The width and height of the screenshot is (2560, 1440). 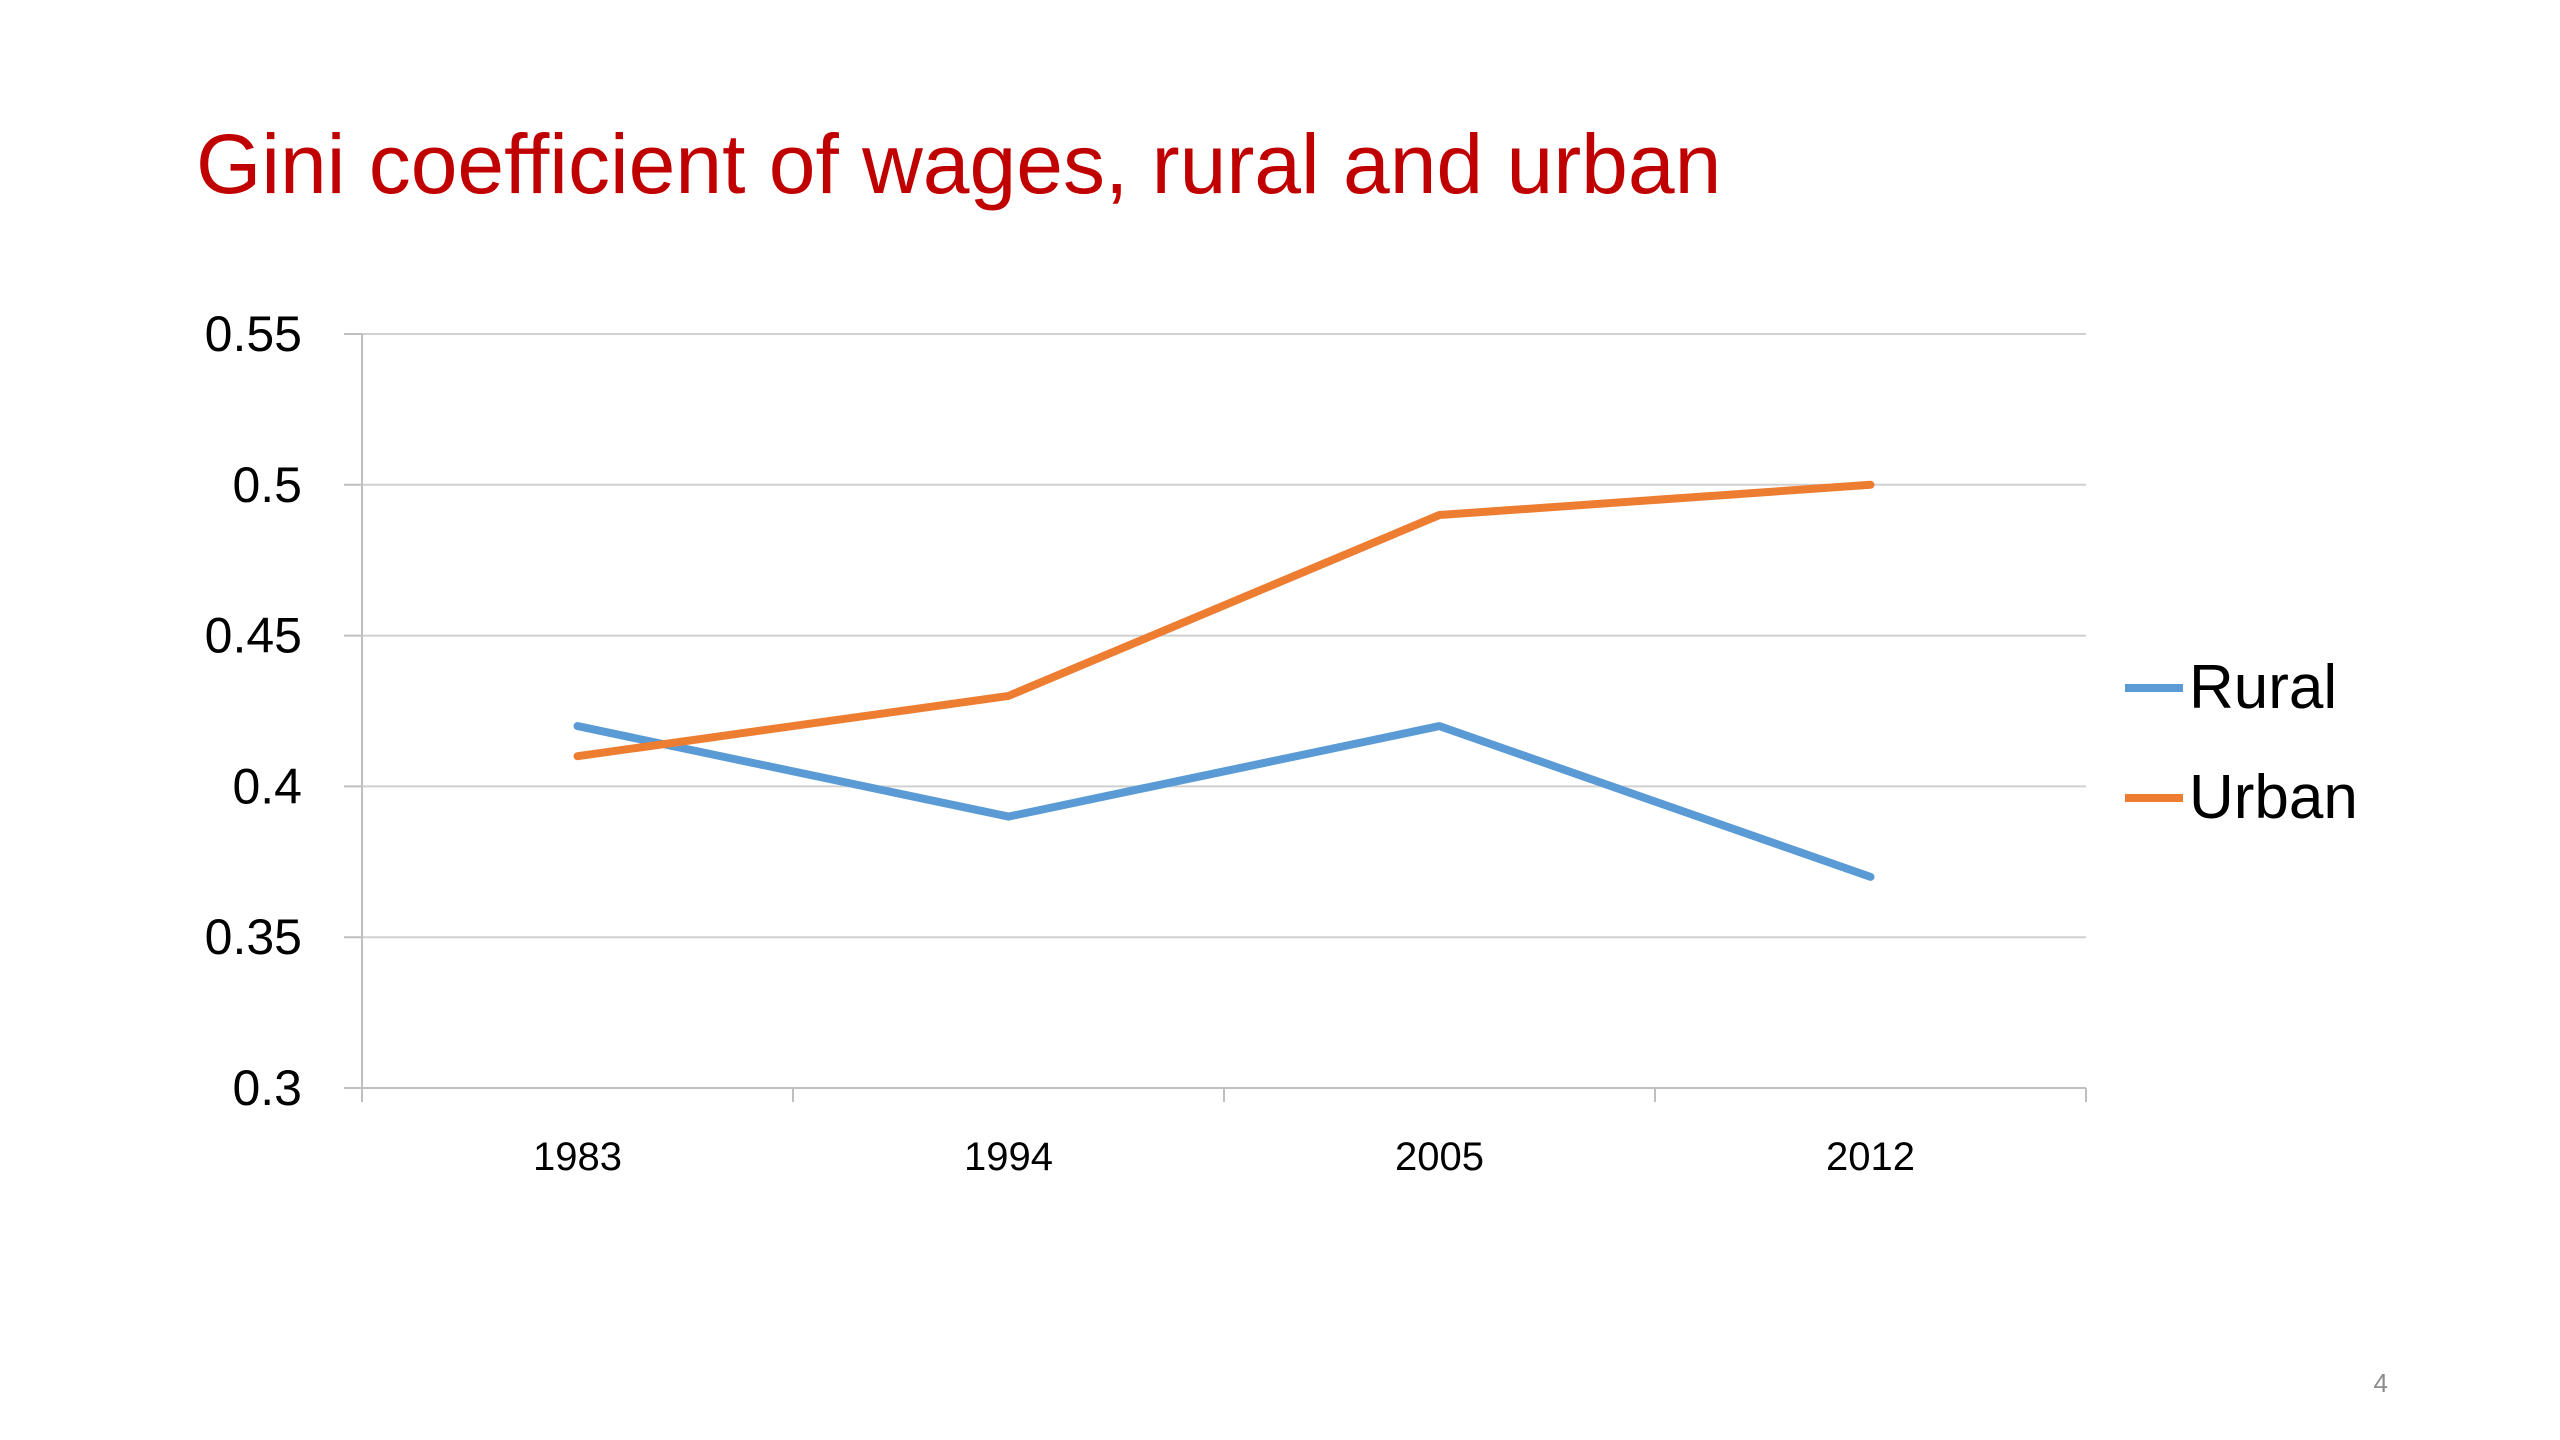 I want to click on x-tick-label: 1994, so click(x=1008, y=1157).